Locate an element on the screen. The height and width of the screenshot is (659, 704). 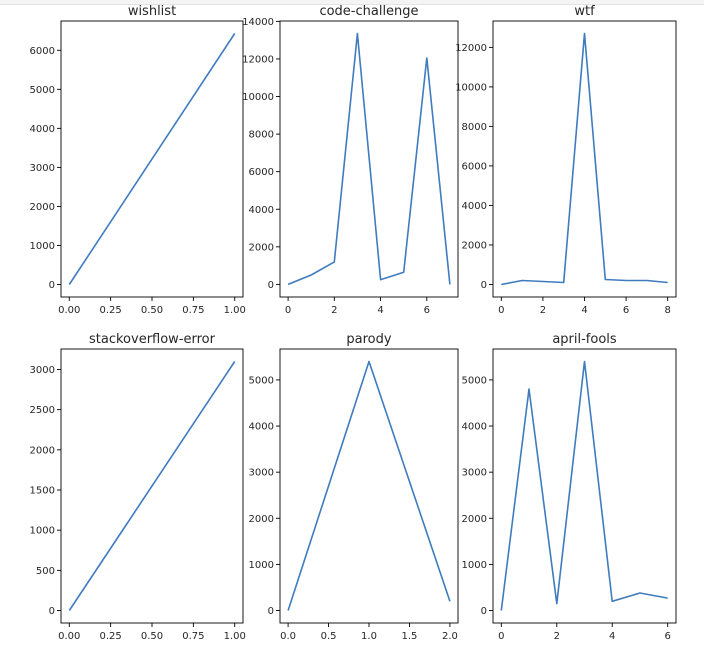
subplot-april-fools: april-fools 0 2 4 6 0 1000 2000 3000 4000 5000 is located at coordinates (569, 487).